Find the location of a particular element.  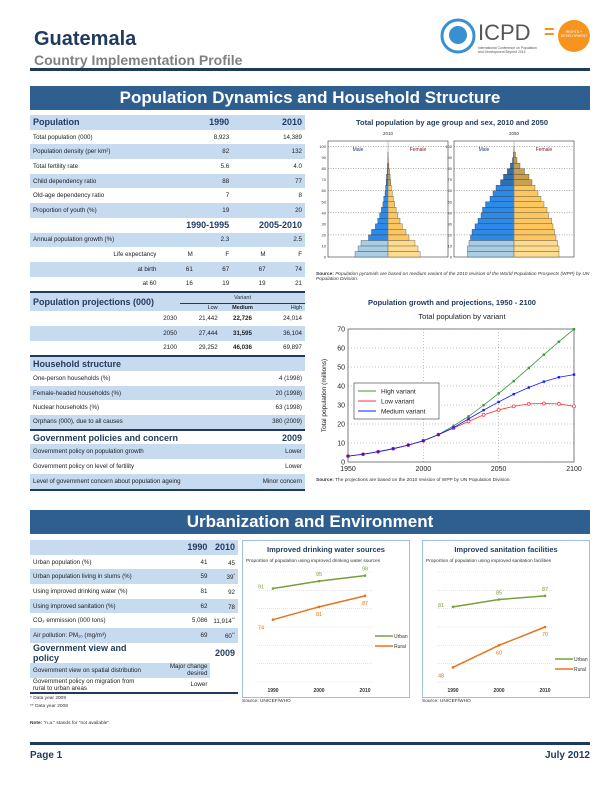

cell: 77 is located at coordinates (268, 181).